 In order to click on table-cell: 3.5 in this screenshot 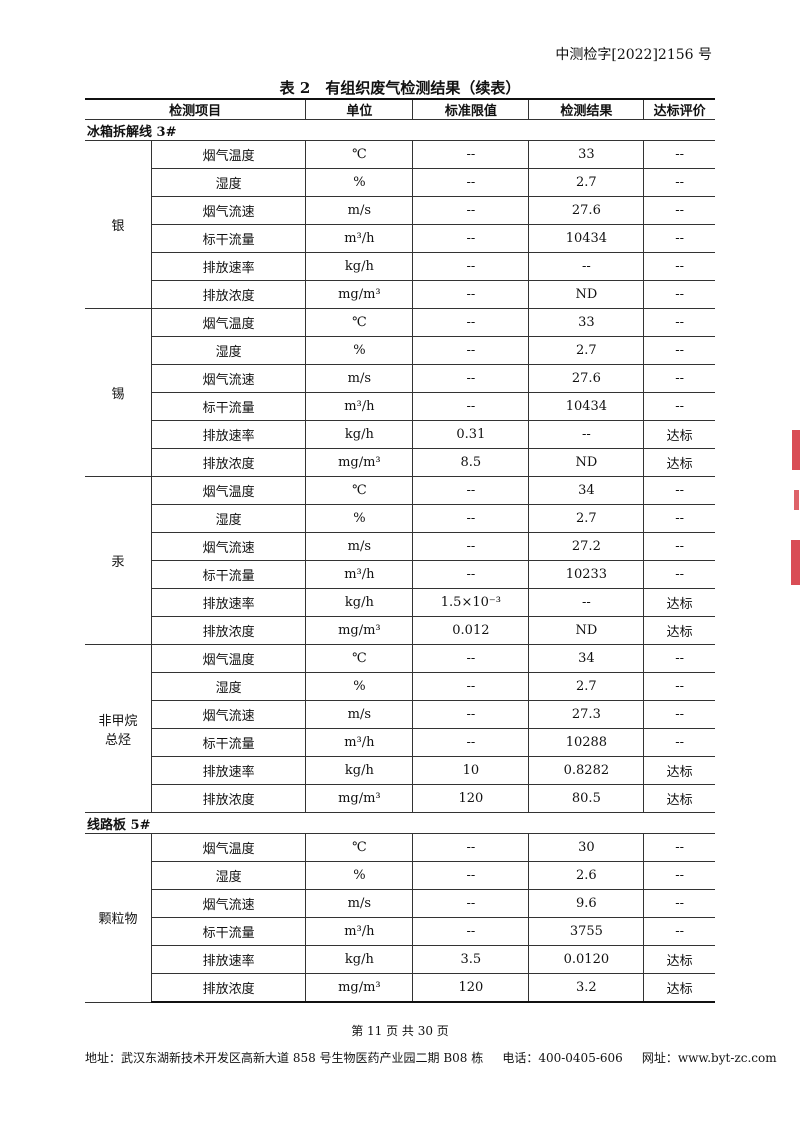, I will do `click(471, 959)`.